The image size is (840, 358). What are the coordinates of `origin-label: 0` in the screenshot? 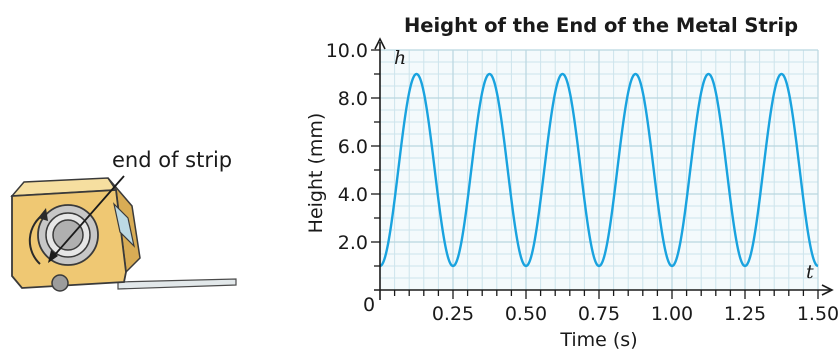 It's located at (369, 305).